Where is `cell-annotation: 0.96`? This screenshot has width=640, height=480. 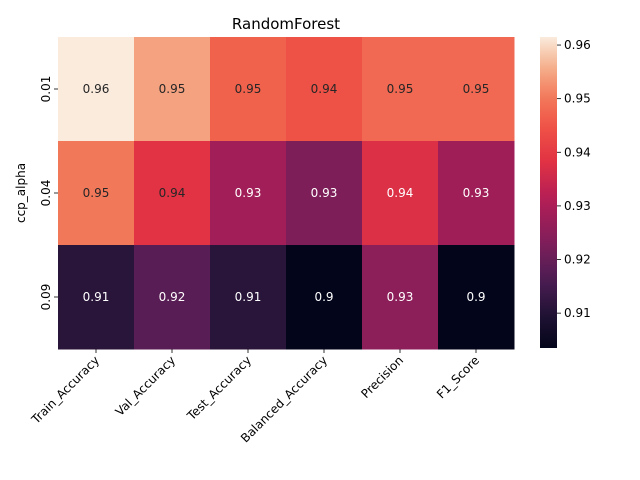
cell-annotation: 0.96 is located at coordinates (96, 89).